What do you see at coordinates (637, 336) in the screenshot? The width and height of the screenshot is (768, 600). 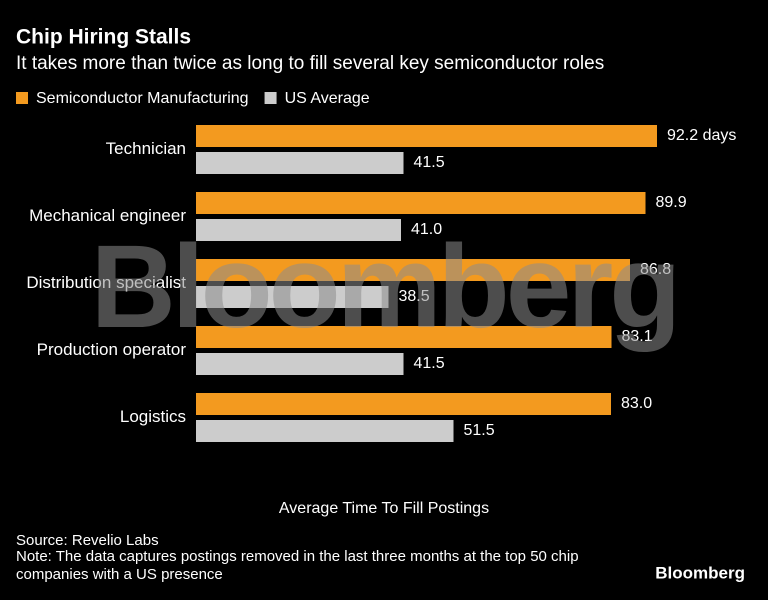 I see `value-label: 83.1` at bounding box center [637, 336].